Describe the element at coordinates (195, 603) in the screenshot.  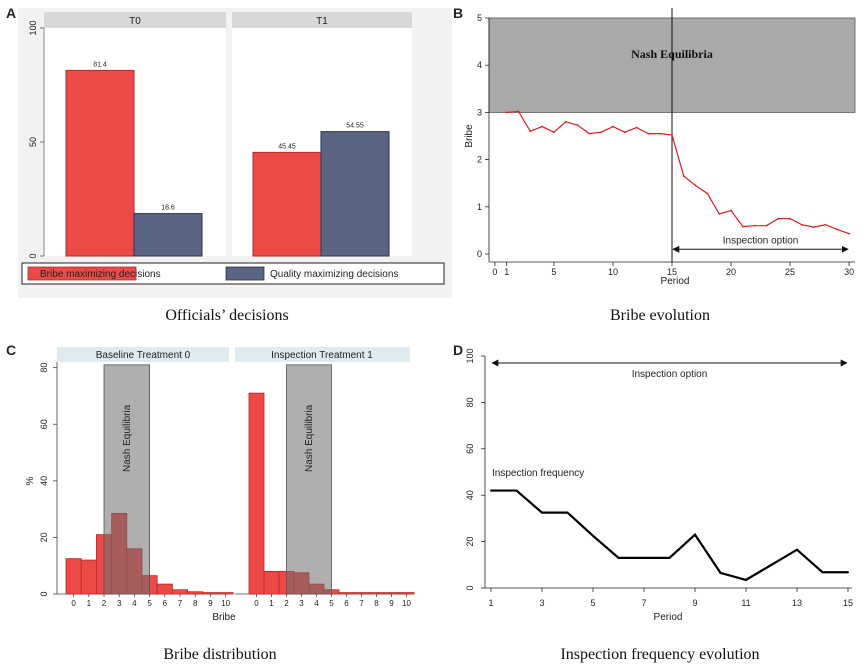
I see `panel-c-xtick-label-baseline-8: 8` at that location.